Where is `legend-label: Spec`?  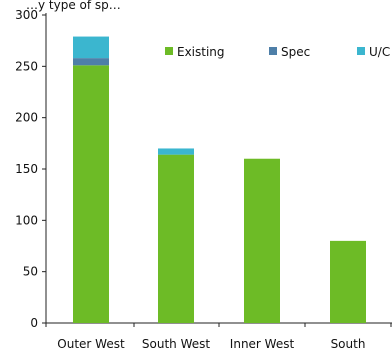 legend-label: Spec is located at coordinates (295, 52).